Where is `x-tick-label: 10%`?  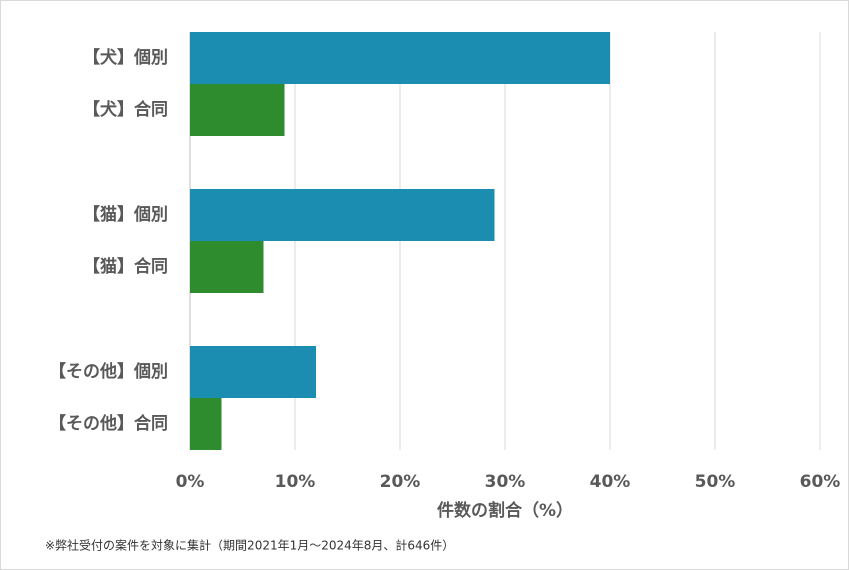
x-tick-label: 10% is located at coordinates (295, 482).